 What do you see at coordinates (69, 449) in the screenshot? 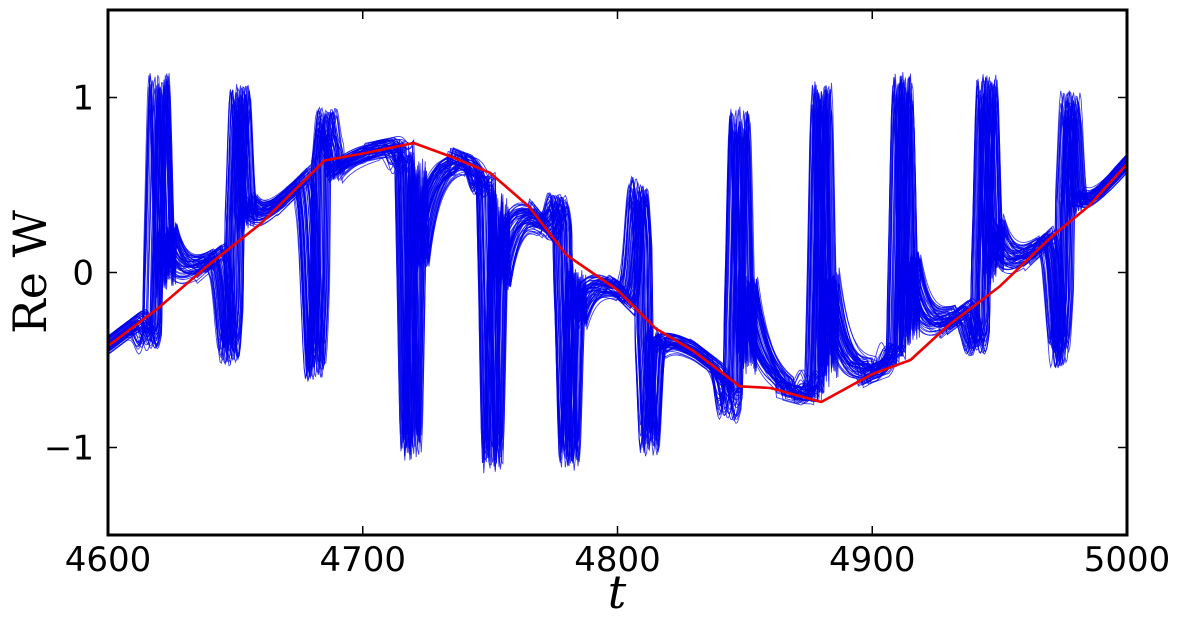
I see `y-tick-label: −1` at bounding box center [69, 449].